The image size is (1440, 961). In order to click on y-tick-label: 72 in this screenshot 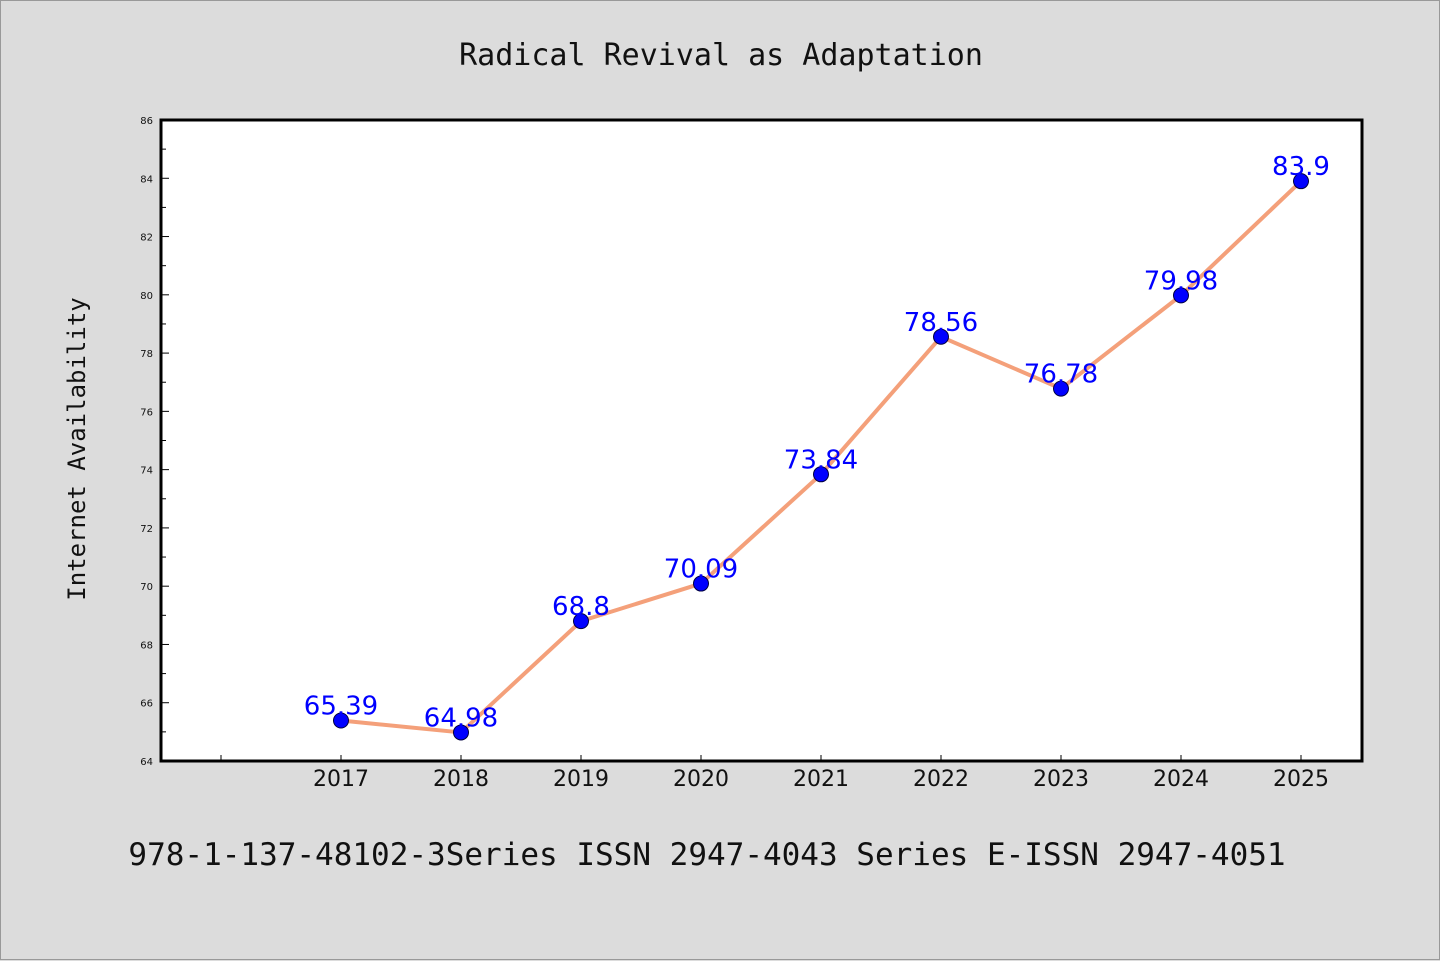, I will do `click(146, 529)`.